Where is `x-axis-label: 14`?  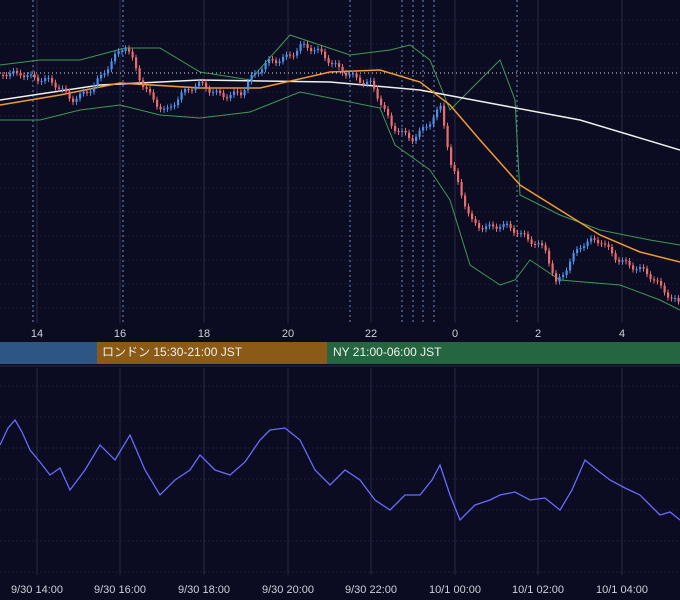 x-axis-label: 14 is located at coordinates (37, 334).